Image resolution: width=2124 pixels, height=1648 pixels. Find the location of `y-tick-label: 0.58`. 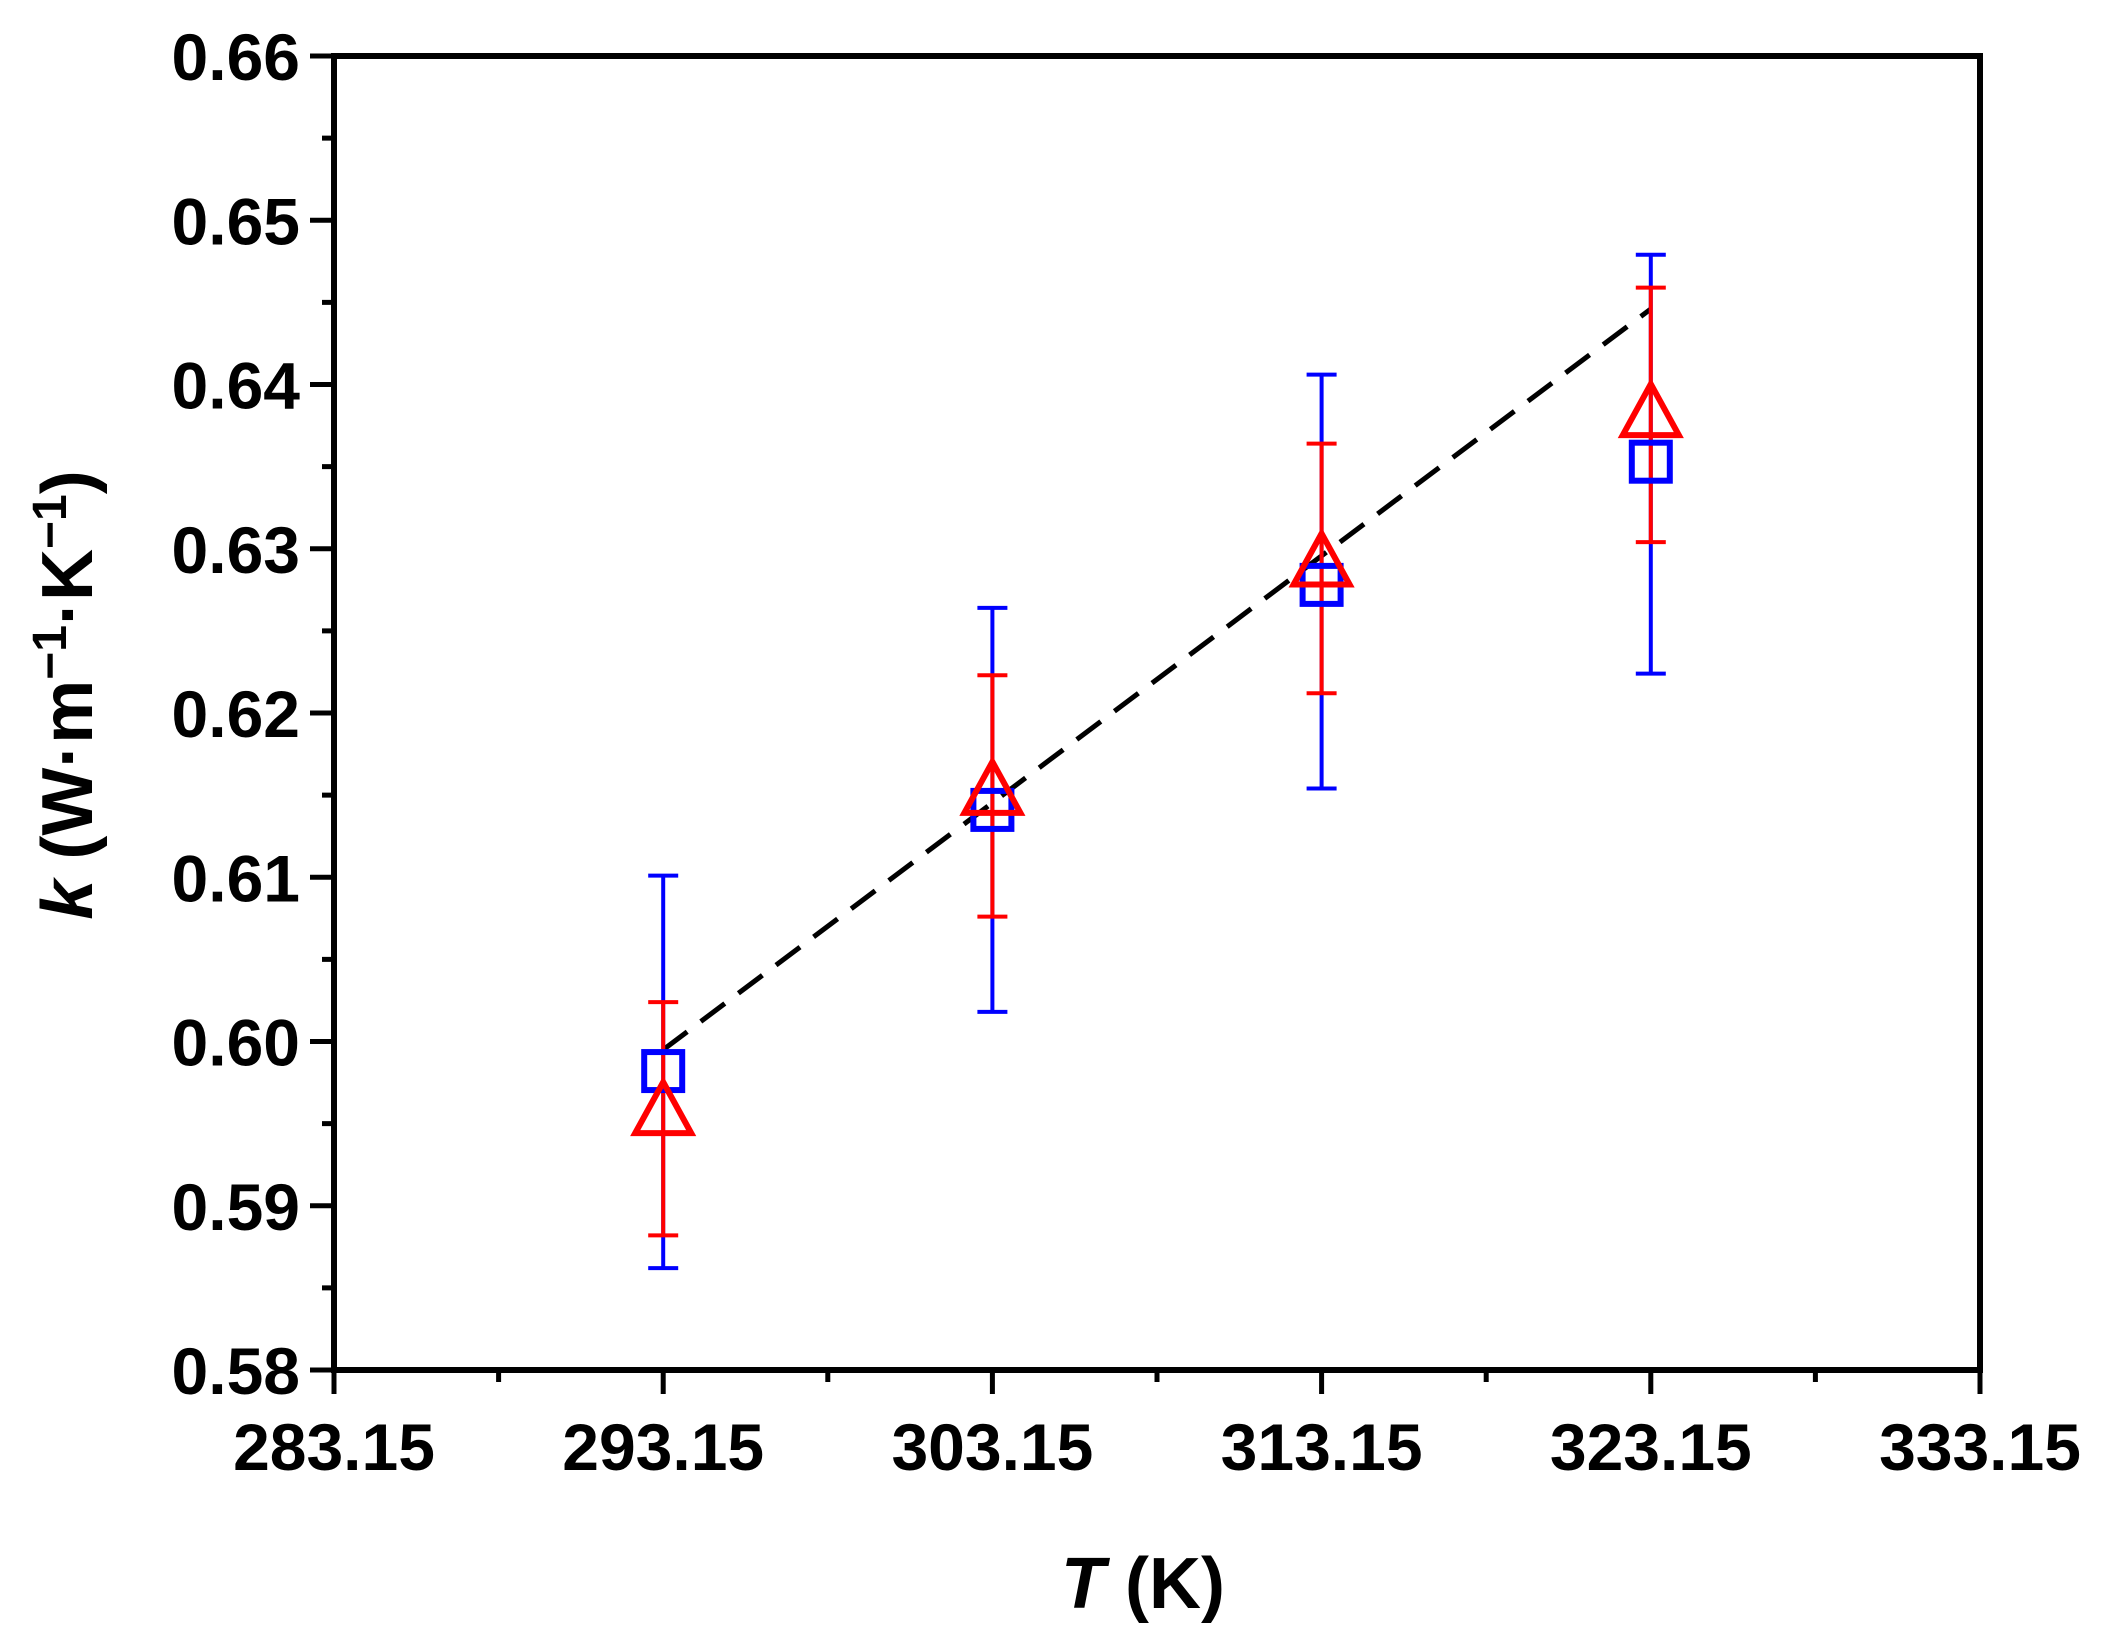

y-tick-label: 0.58 is located at coordinates (236, 1371).